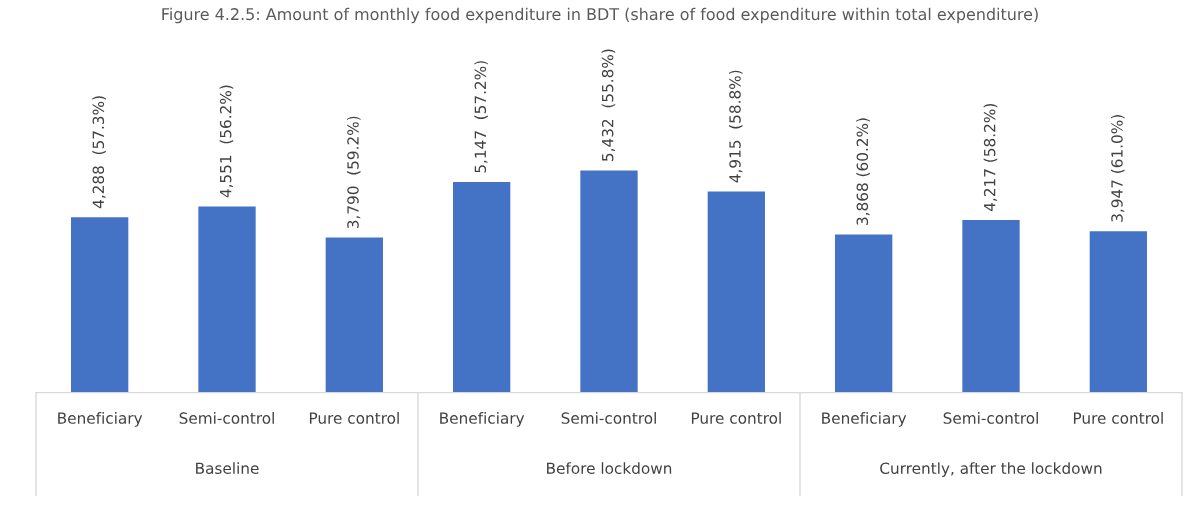 The image size is (1200, 520). Describe the element at coordinates (1117, 168) in the screenshot. I see `data-label: 3,947 (61.0%)` at that location.